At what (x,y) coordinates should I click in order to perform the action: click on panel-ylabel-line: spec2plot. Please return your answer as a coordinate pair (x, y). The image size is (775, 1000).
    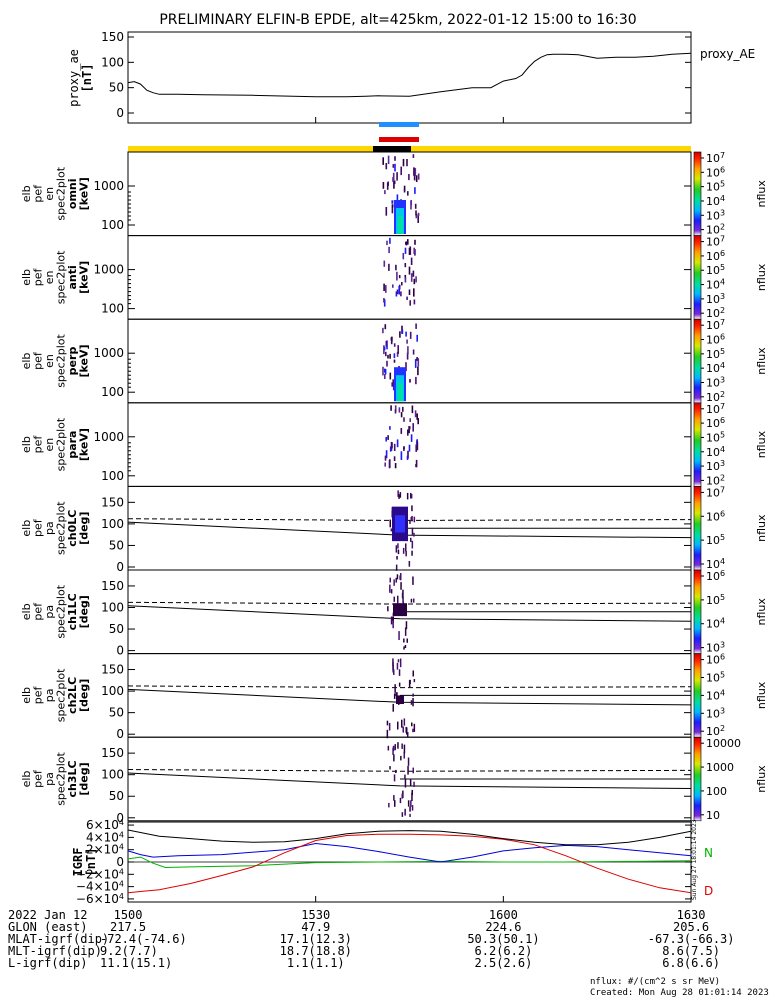
    Looking at the image, I should click on (61, 193).